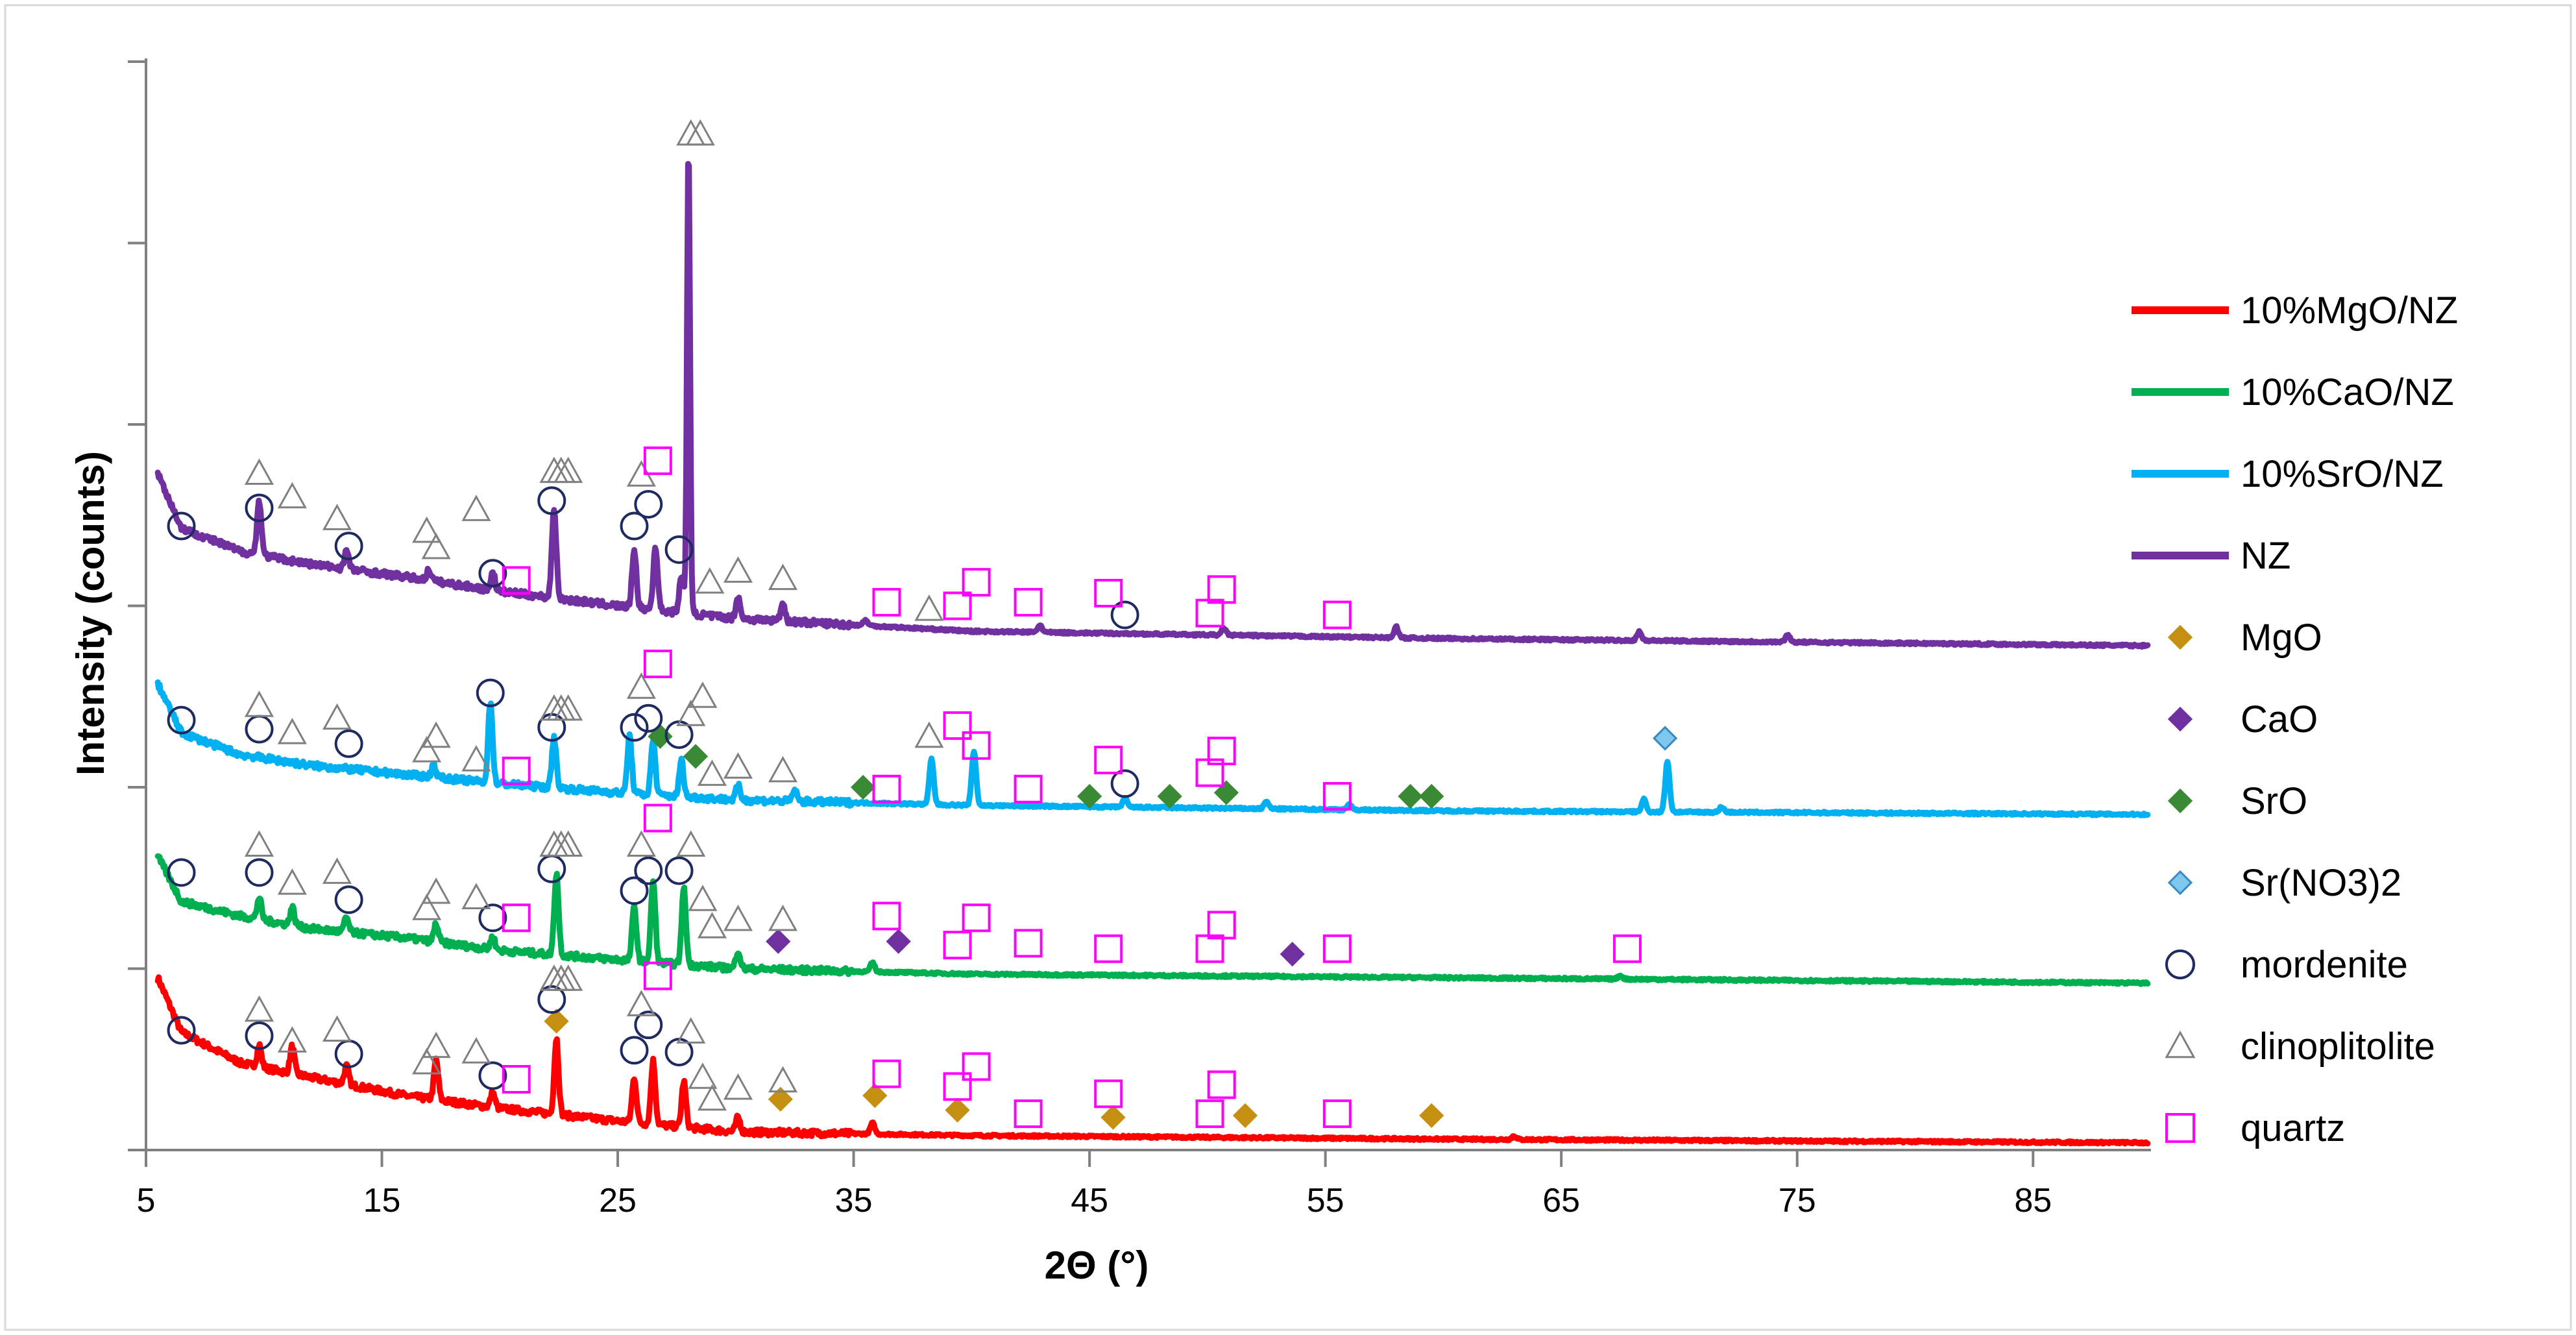 The image size is (2576, 1335). I want to click on x-tick-label: 45, so click(1089, 1200).